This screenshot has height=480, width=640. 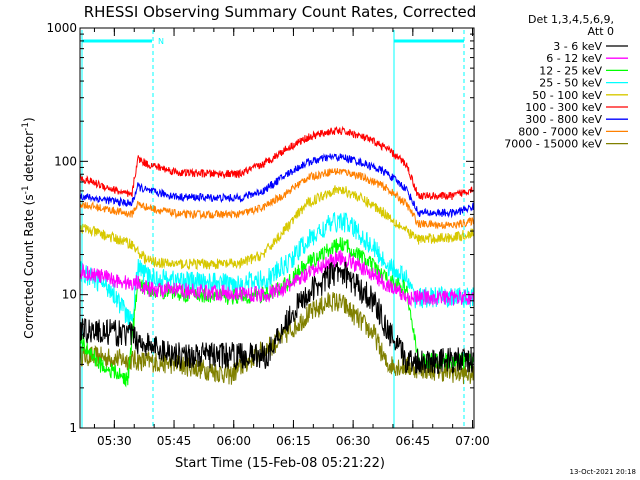 I want to click on series-line-3-6-keV, so click(x=276, y=317).